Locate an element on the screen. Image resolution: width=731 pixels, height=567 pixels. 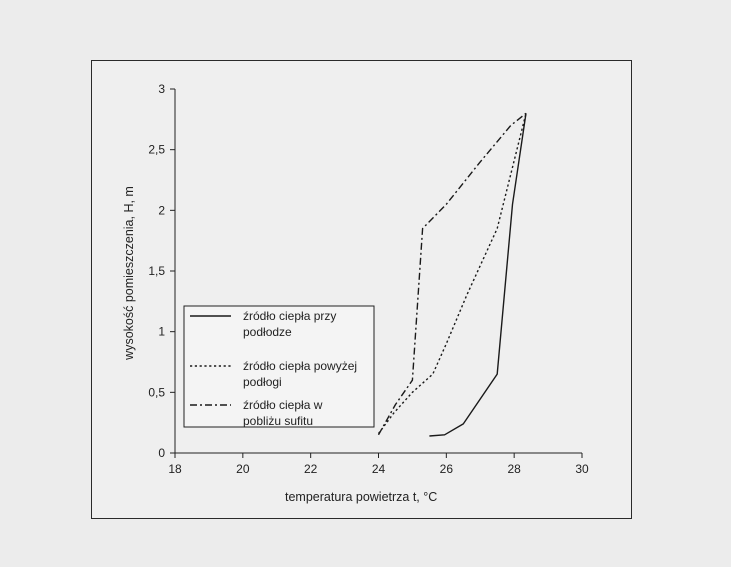
legend-label-2: źródło ciepła powyżej is located at coordinates (300, 366).